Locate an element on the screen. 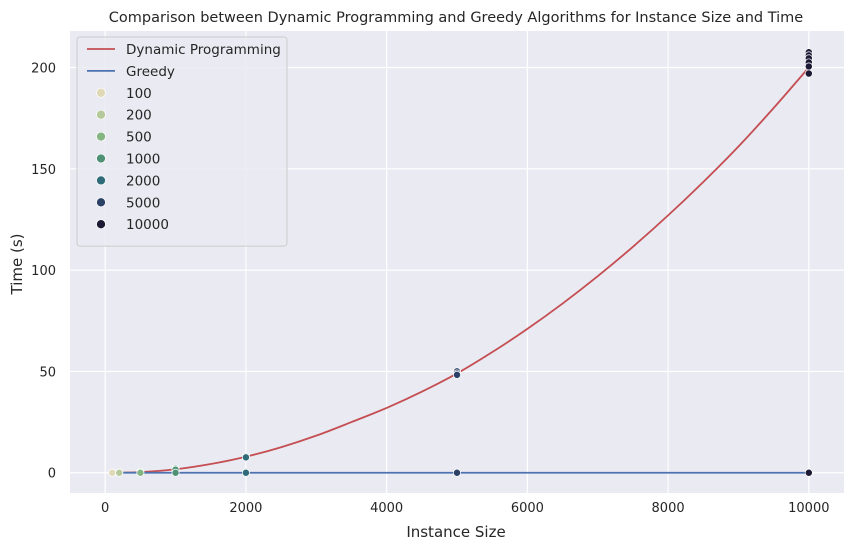  x-tick-label: 8000 is located at coordinates (668, 508).